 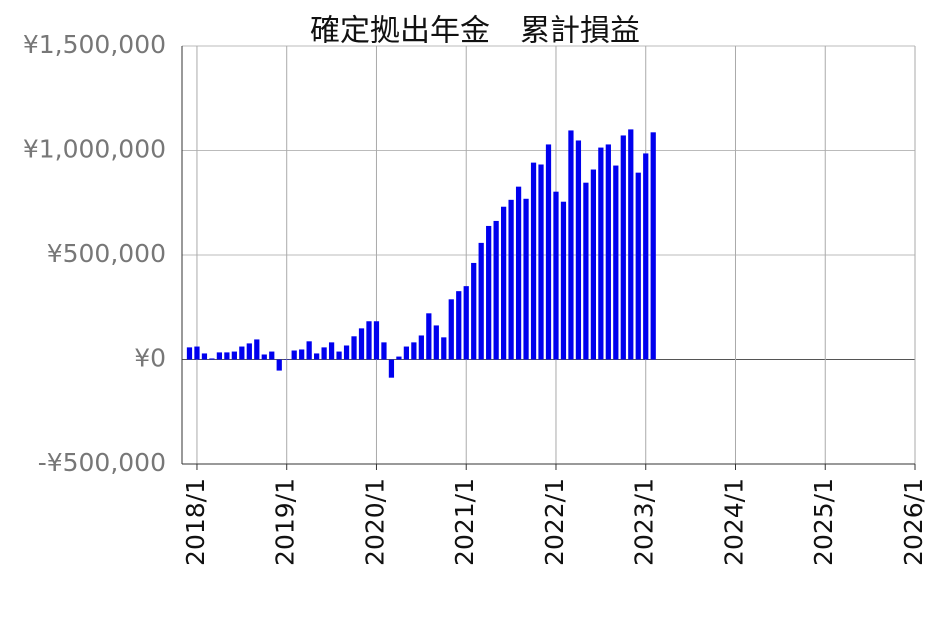 I want to click on x-tick-label: 2024/1, so click(x=733, y=522).